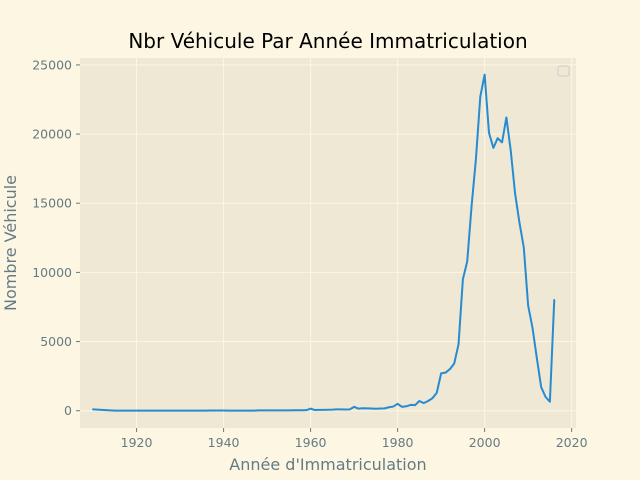 Image resolution: width=640 pixels, height=480 pixels. I want to click on y-tick-label: 10000, so click(52, 272).